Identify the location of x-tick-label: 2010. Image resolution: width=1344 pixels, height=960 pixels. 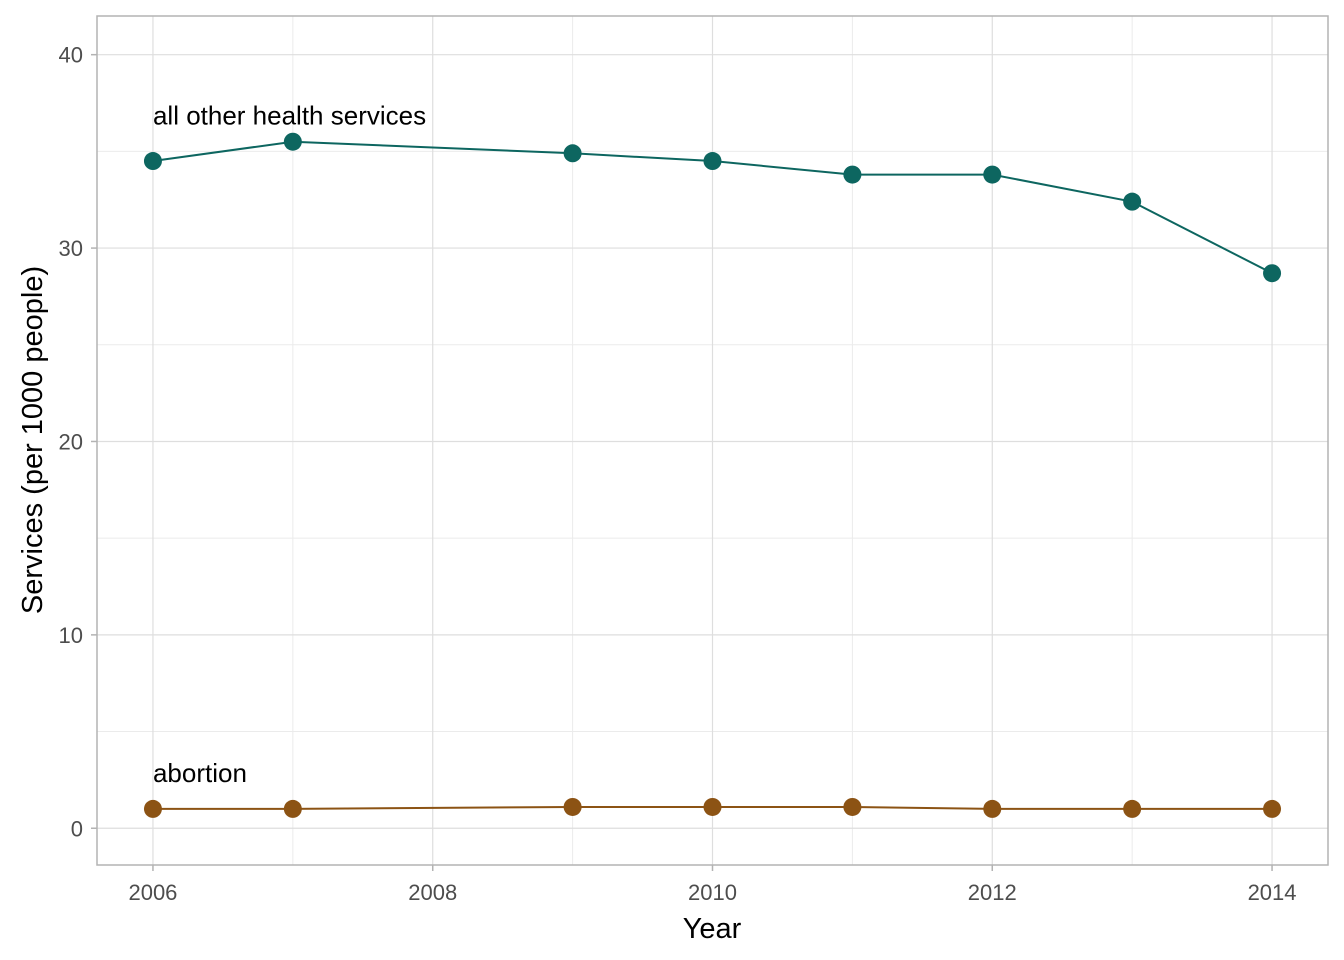
(712, 892).